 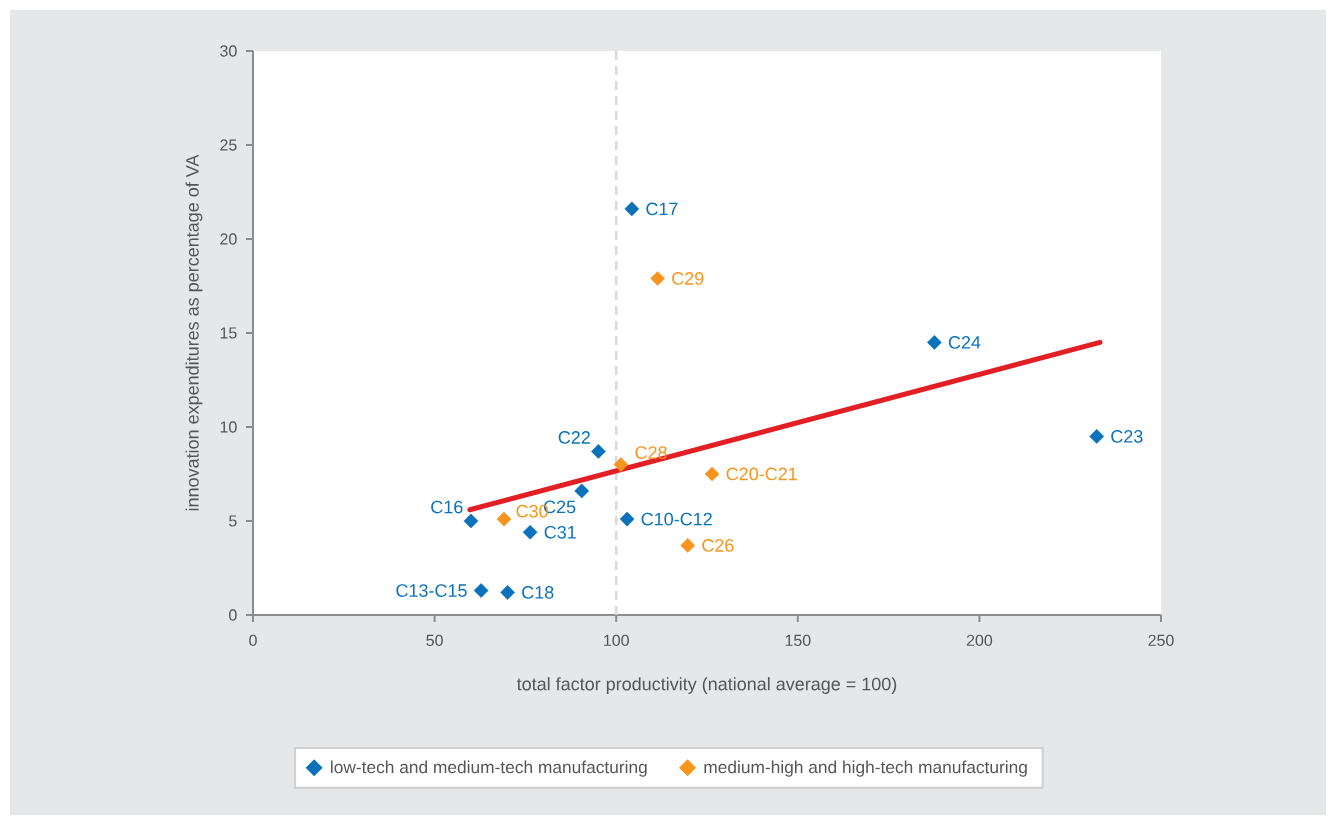 I want to click on x-tick-label: 200, so click(x=979, y=640).